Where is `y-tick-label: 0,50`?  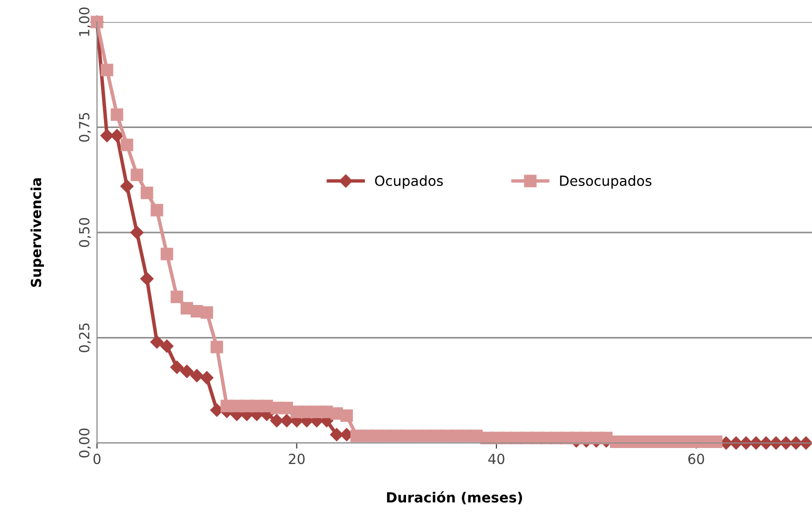 y-tick-label: 0,50 is located at coordinates (84, 233).